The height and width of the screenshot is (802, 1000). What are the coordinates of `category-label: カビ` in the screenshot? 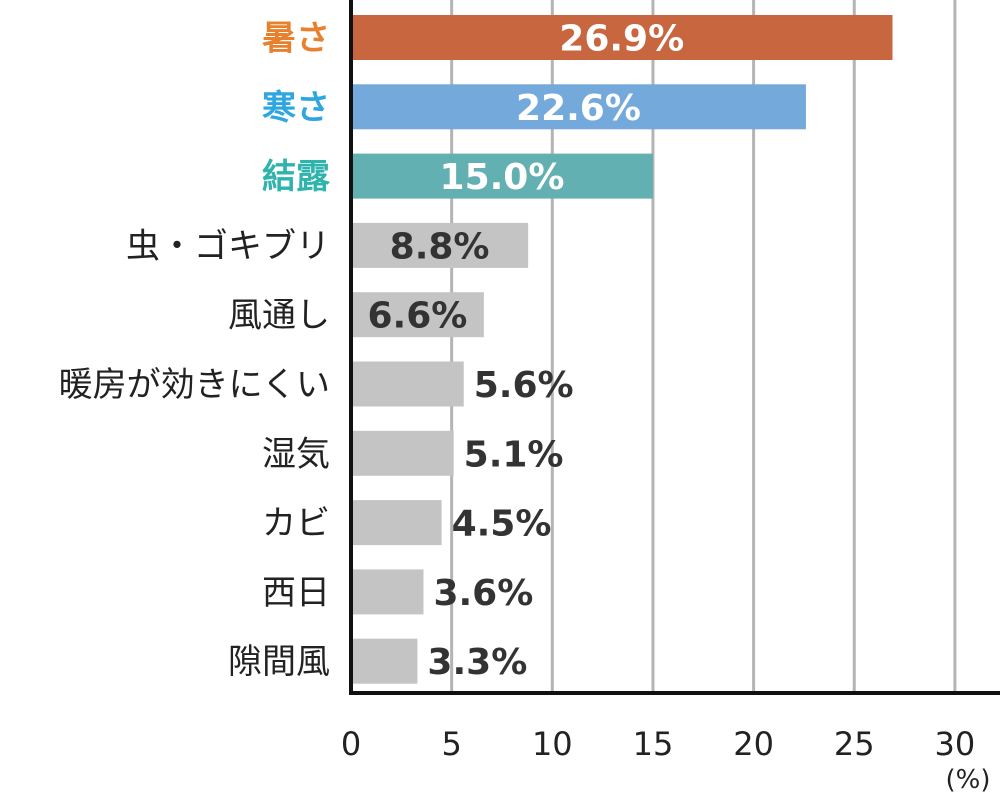 It's located at (296, 524).